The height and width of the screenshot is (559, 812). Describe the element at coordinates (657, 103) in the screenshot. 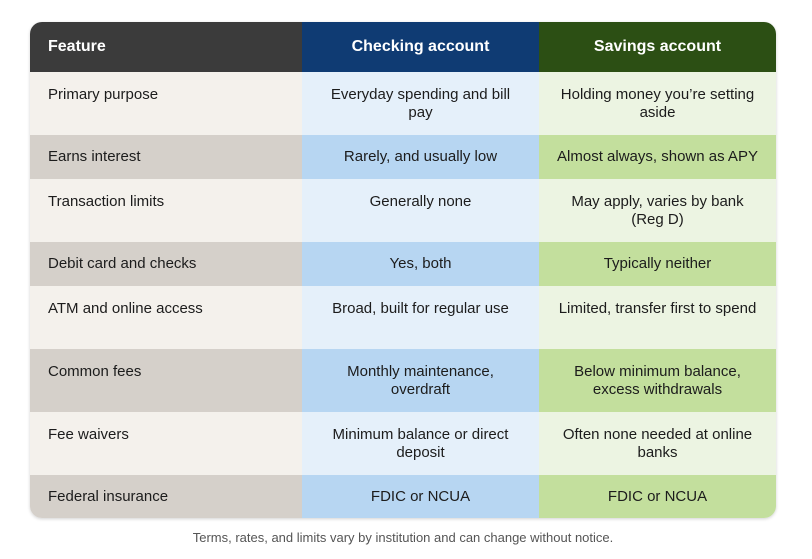

I see `savings-cell: Holding money you’re setting aside` at that location.